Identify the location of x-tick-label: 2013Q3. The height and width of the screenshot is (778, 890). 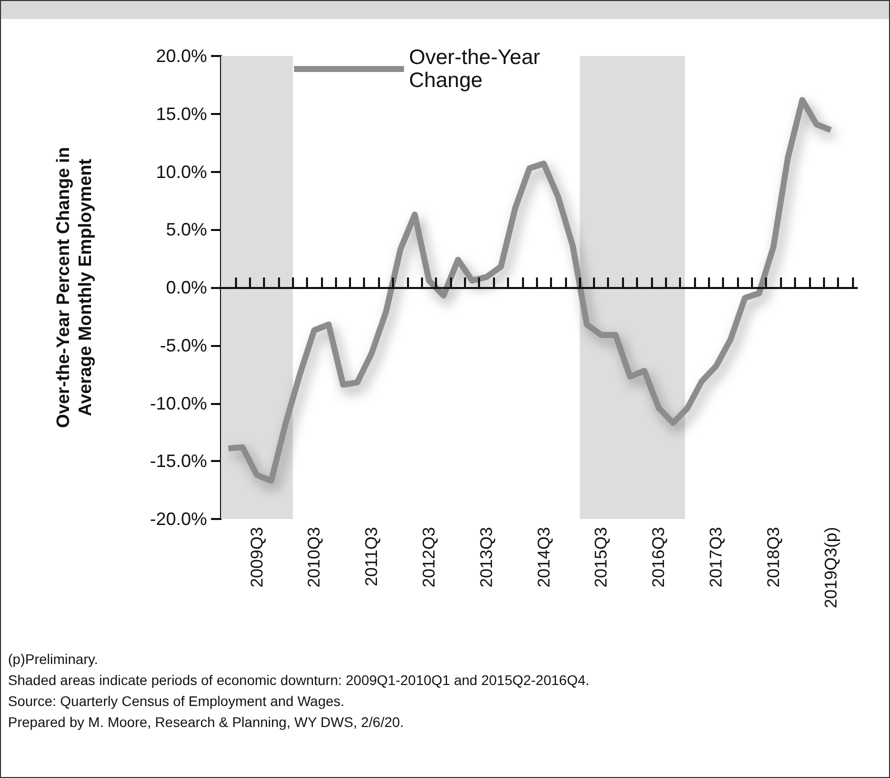
(486, 557).